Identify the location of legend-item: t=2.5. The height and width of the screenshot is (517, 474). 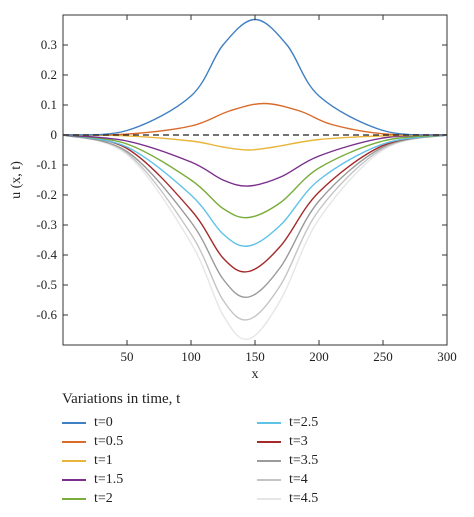
(287, 423).